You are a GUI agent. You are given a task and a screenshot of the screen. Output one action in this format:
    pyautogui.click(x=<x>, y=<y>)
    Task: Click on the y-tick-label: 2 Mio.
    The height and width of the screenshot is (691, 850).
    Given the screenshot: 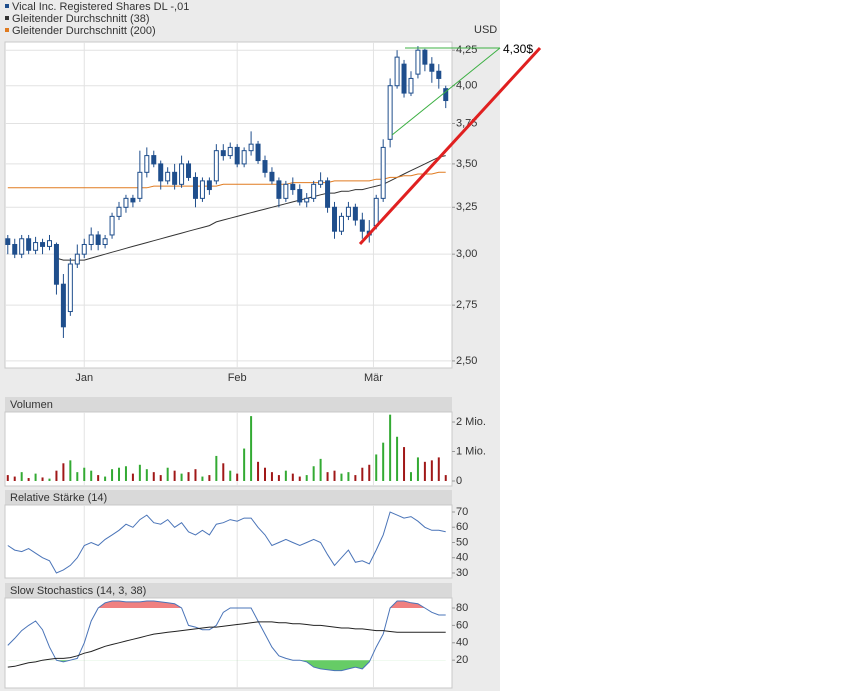 What is the action you would take?
    pyautogui.click(x=471, y=422)
    